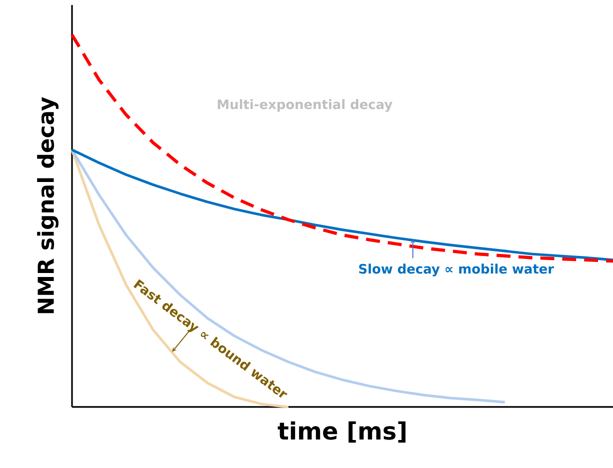 The image size is (613, 468). I want to click on annotation: Multi-exponential decay, so click(305, 105).